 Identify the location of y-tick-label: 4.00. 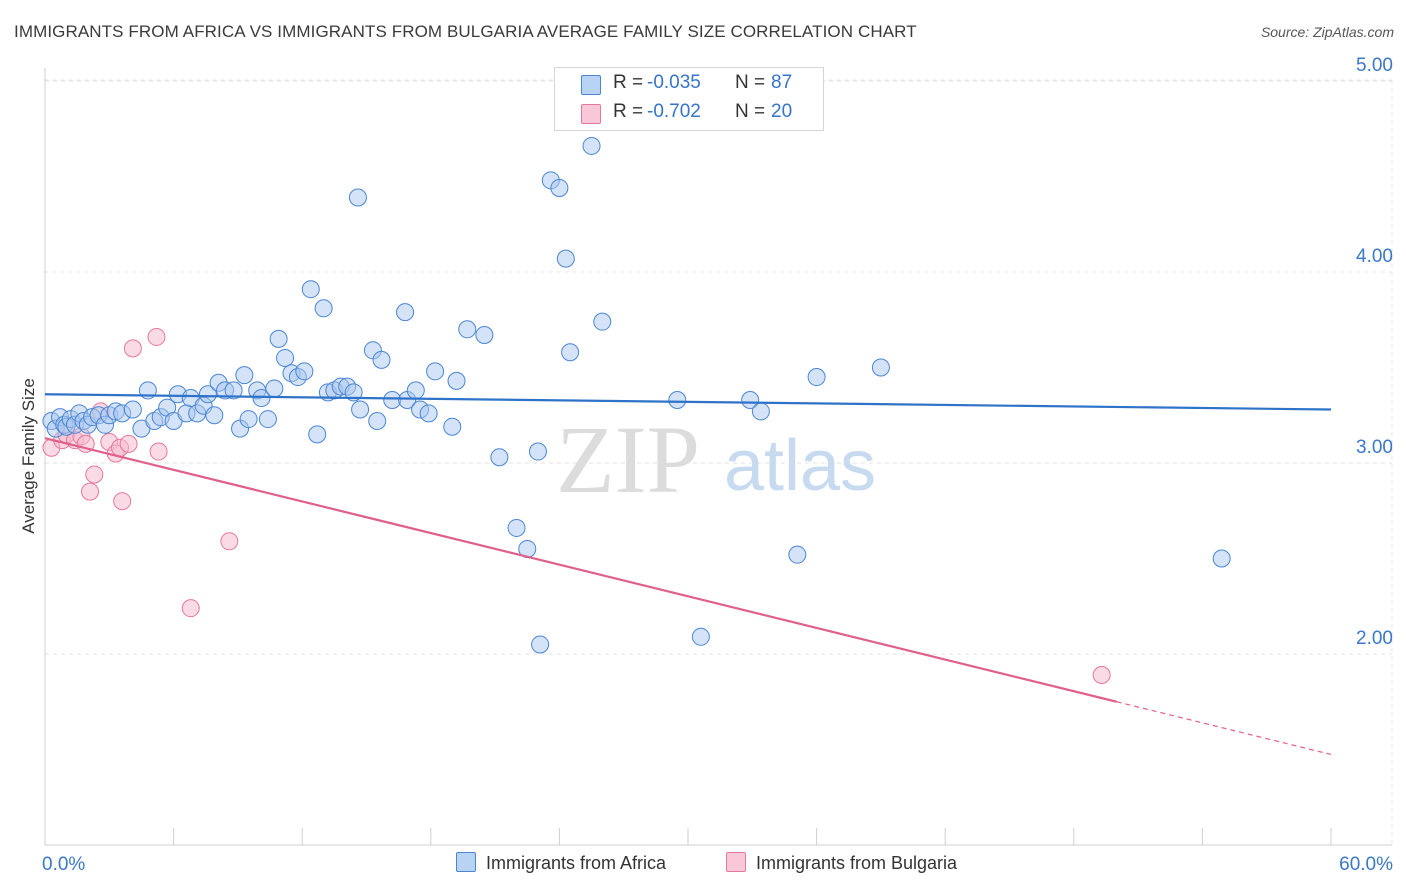
(1374, 256).